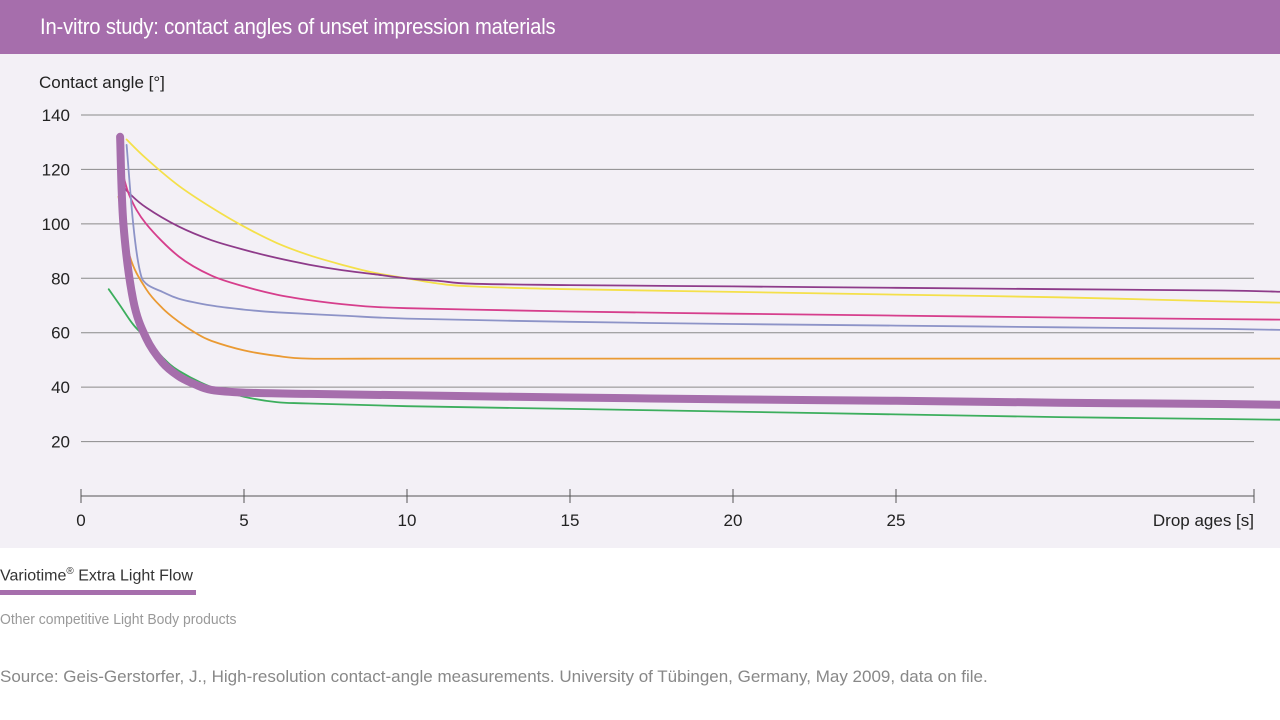  Describe the element at coordinates (60, 442) in the screenshot. I see `y-tick-label: 20` at that location.